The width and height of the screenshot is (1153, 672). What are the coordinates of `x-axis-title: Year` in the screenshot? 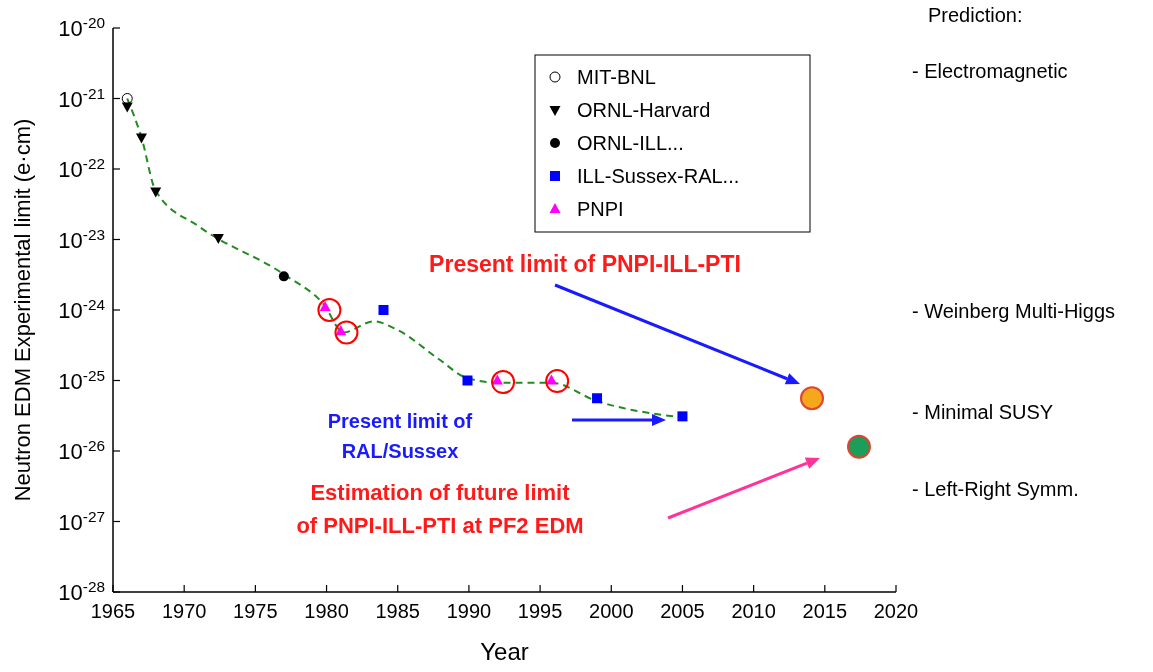 It's located at (504, 651).